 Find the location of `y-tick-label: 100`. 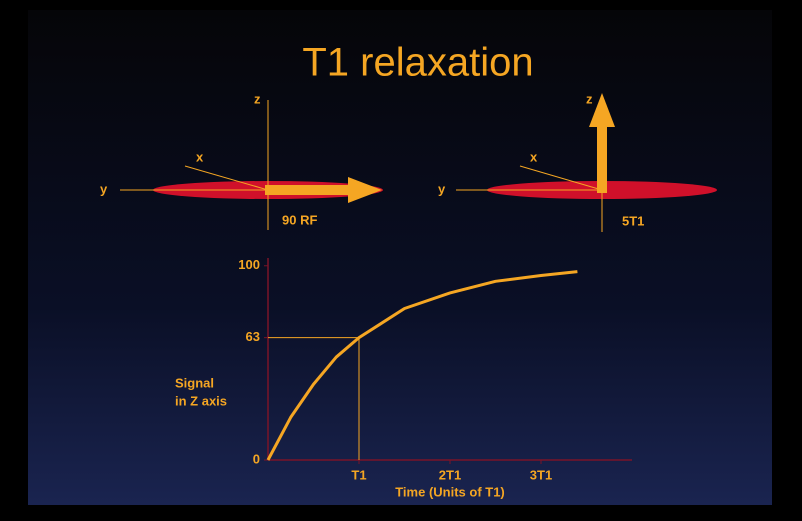

y-tick-label: 100 is located at coordinates (249, 264).